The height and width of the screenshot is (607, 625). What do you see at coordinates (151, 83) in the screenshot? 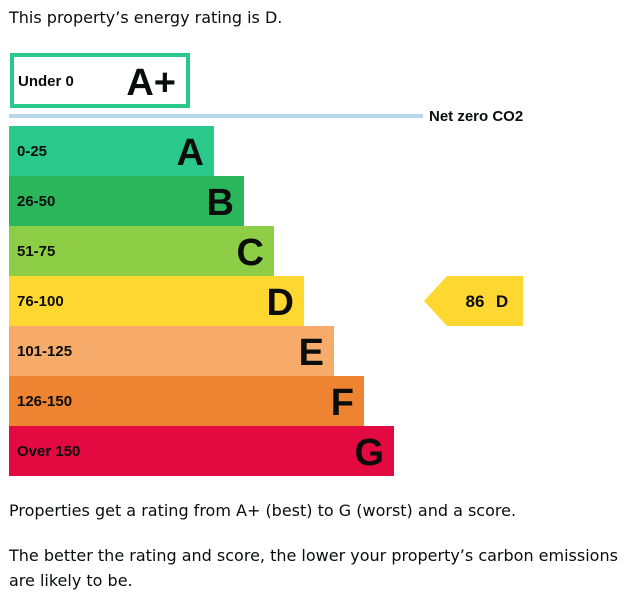
I see `band-aplus-letter: A+` at bounding box center [151, 83].